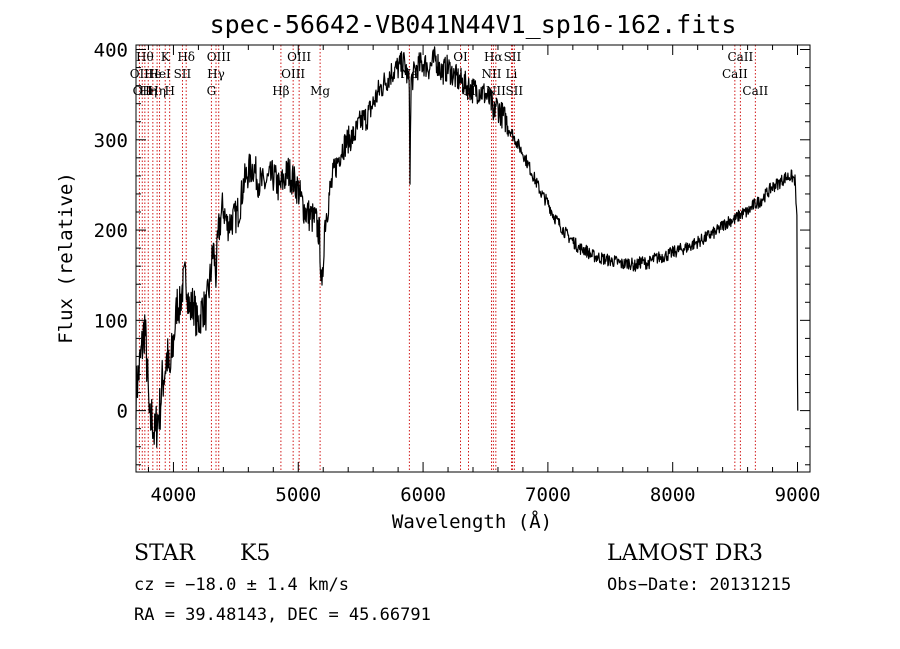  Describe the element at coordinates (111, 231) in the screenshot. I see `y-tick-label-2: 200` at that location.